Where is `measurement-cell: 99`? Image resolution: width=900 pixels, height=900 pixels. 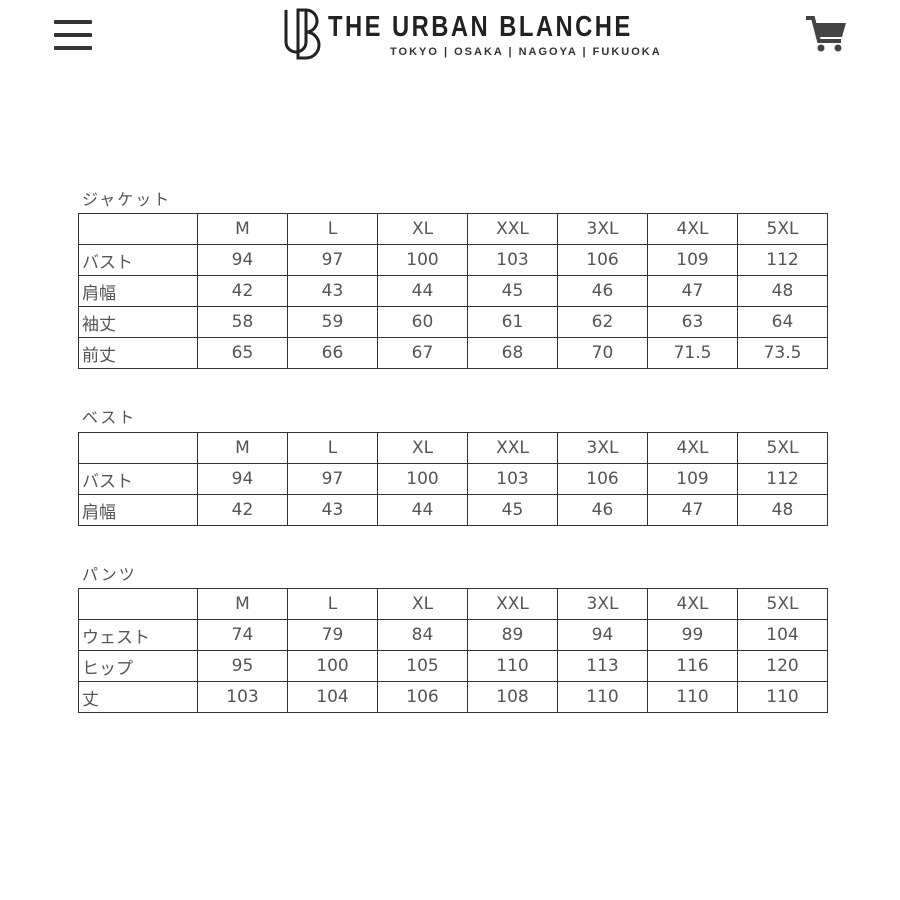 measurement-cell: 99 is located at coordinates (692, 635).